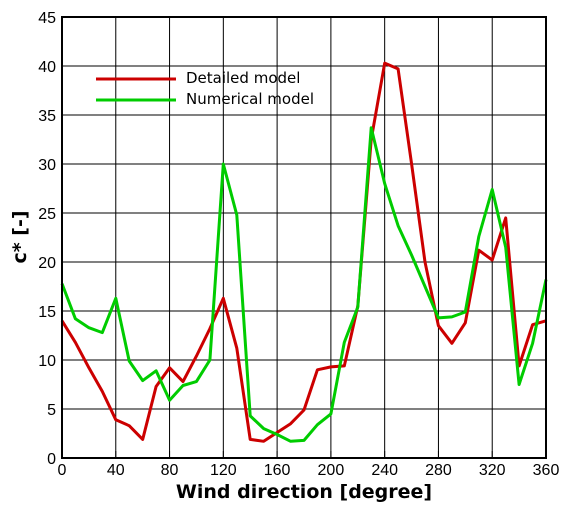 The width and height of the screenshot is (570, 508). What do you see at coordinates (47, 312) in the screenshot?
I see `y-tick-label: 15` at bounding box center [47, 312].